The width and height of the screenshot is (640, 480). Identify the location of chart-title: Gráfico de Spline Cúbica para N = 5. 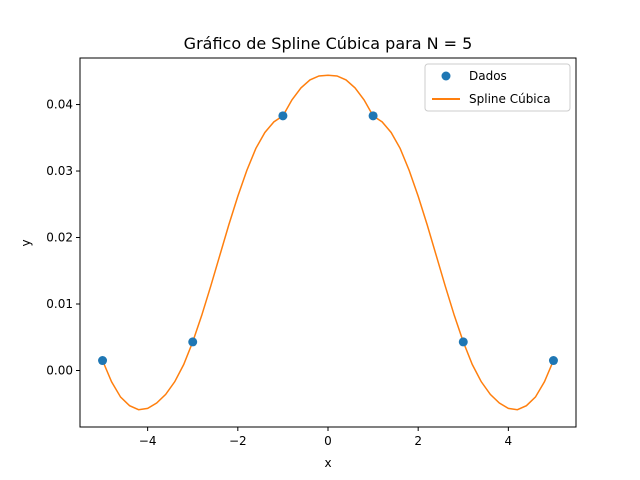
(328, 43).